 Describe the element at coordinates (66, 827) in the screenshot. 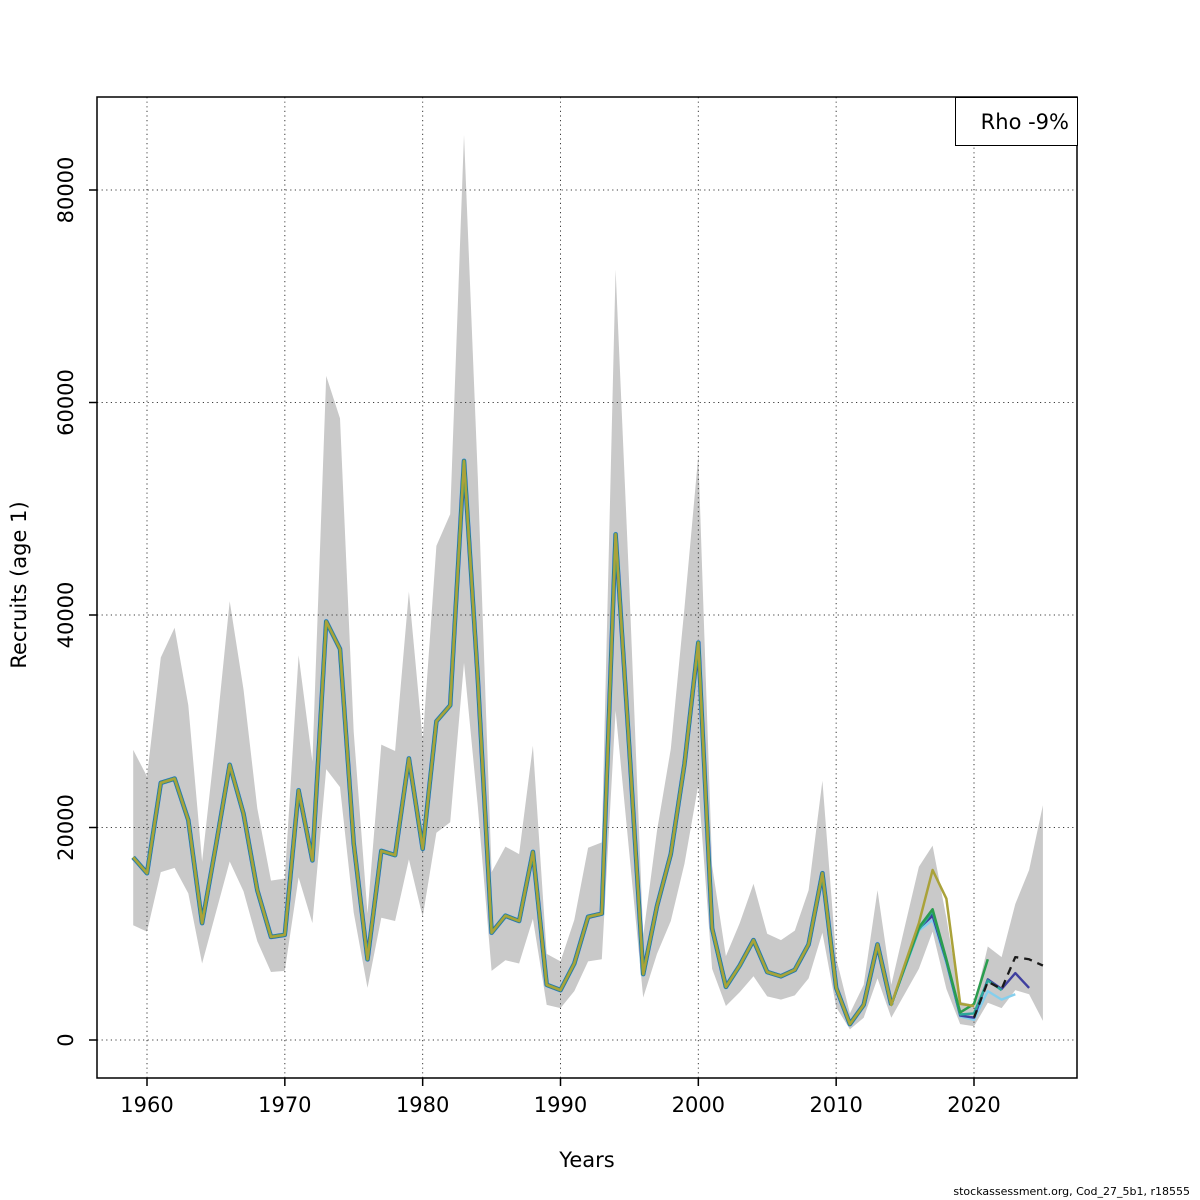

I see `svg-text: 20000` at that location.